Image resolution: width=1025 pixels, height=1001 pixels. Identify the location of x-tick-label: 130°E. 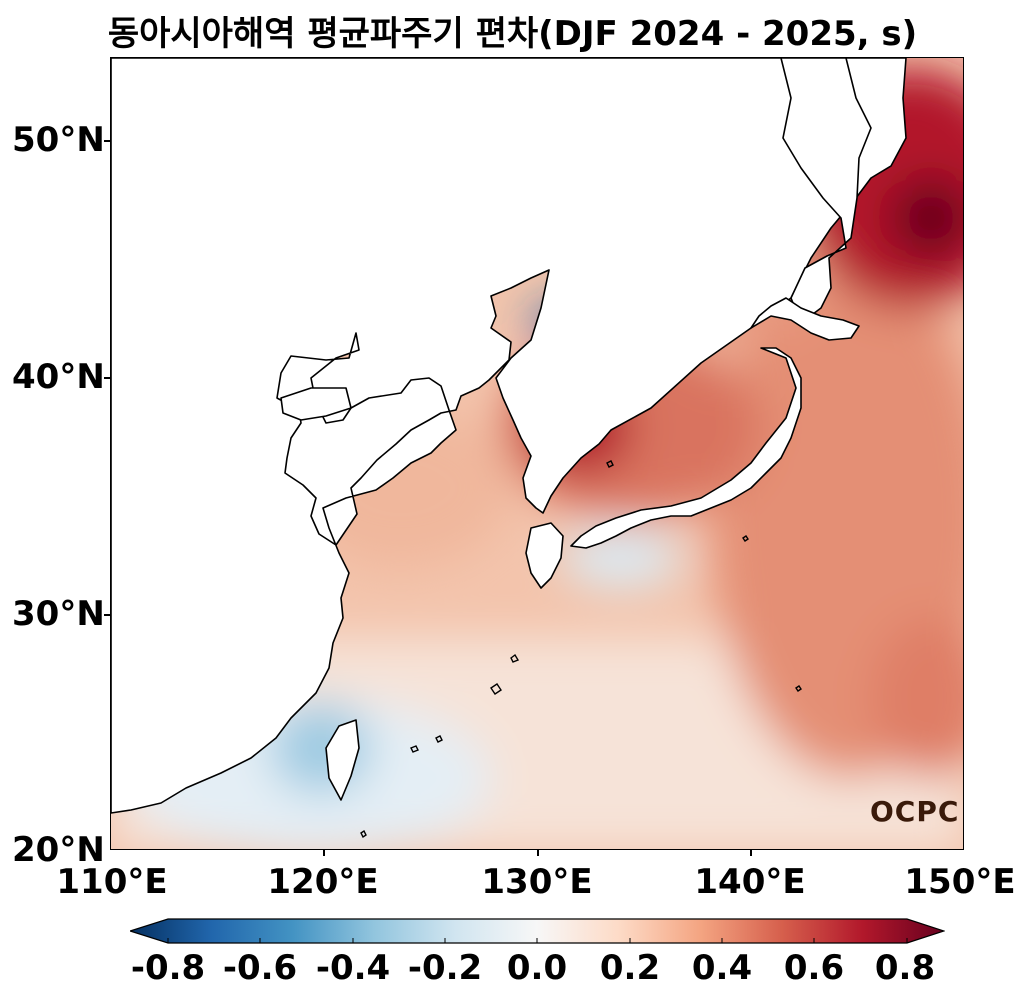
(537, 882).